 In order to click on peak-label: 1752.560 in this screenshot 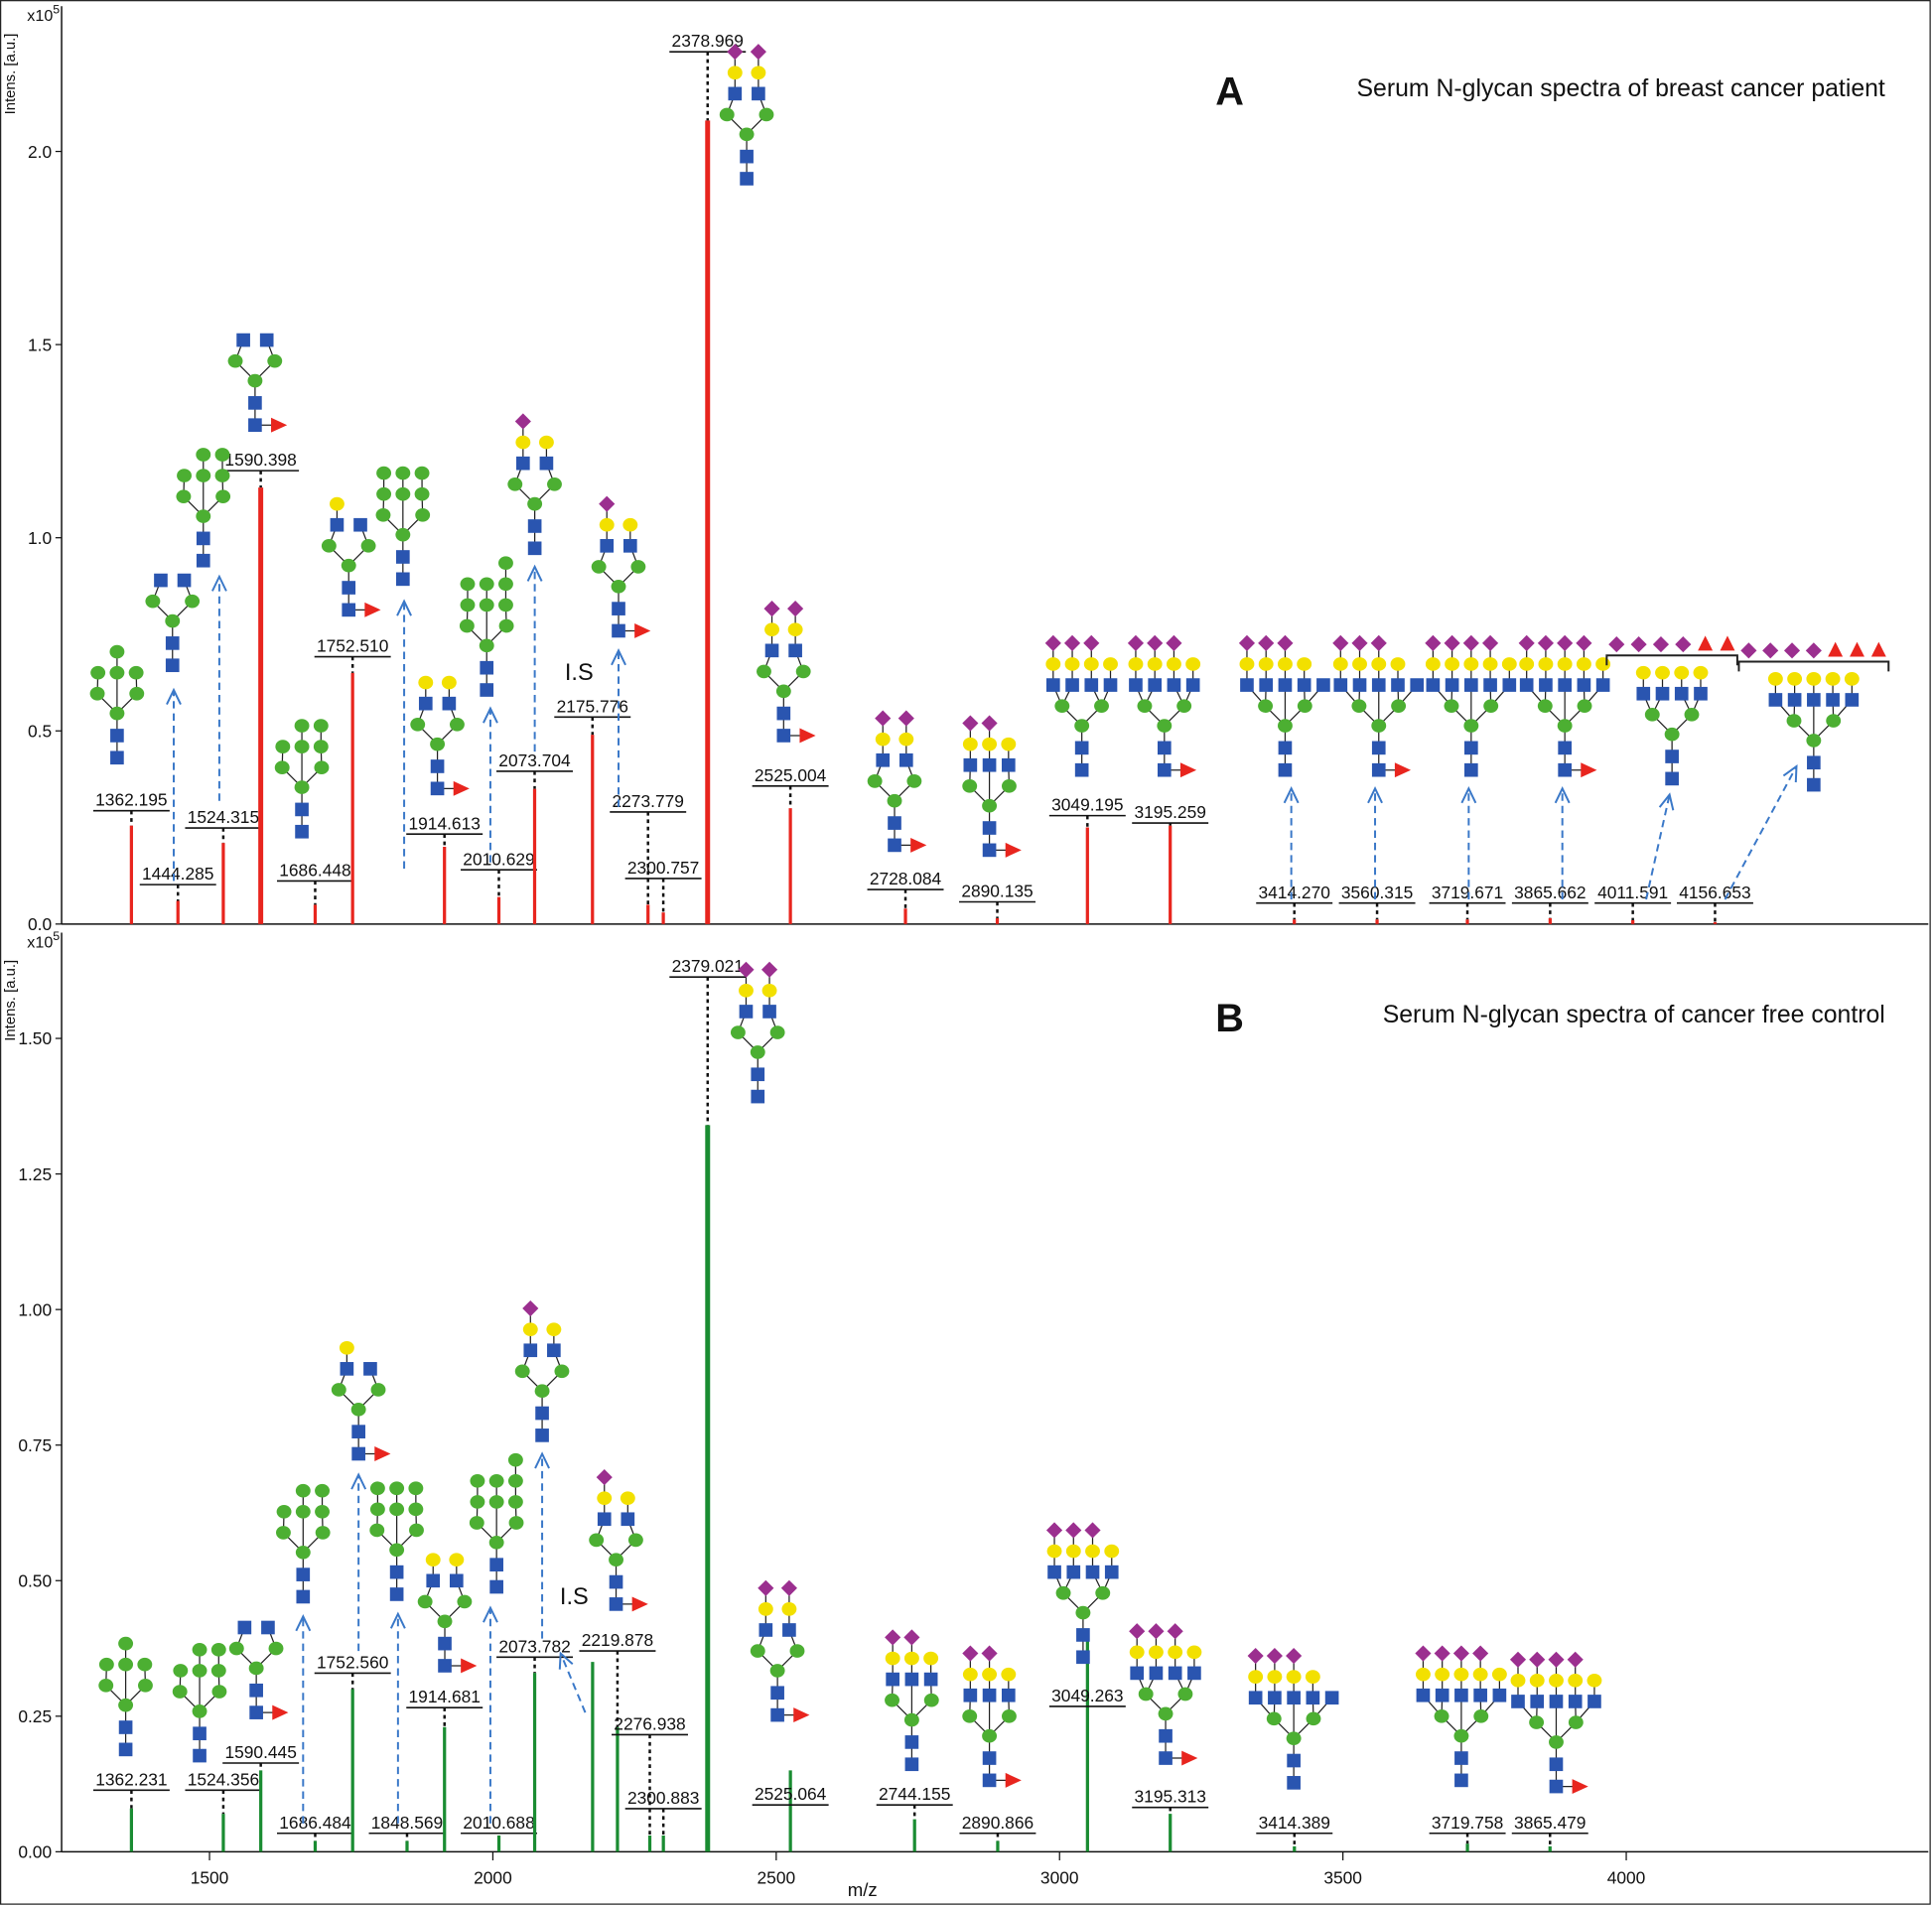, I will do `click(353, 1662)`.